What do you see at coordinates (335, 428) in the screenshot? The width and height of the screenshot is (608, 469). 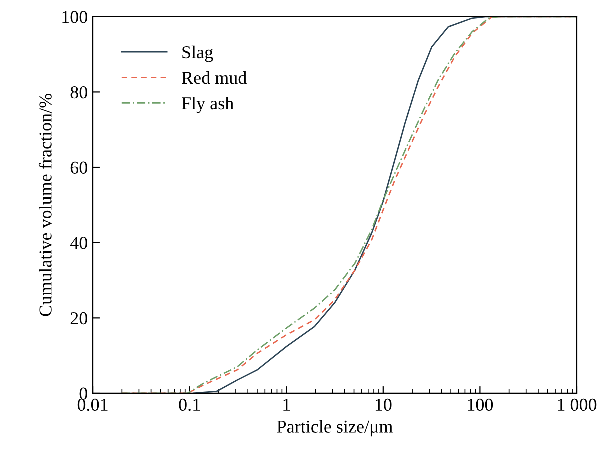 I see `x-axis-title: Particle size/μm` at bounding box center [335, 428].